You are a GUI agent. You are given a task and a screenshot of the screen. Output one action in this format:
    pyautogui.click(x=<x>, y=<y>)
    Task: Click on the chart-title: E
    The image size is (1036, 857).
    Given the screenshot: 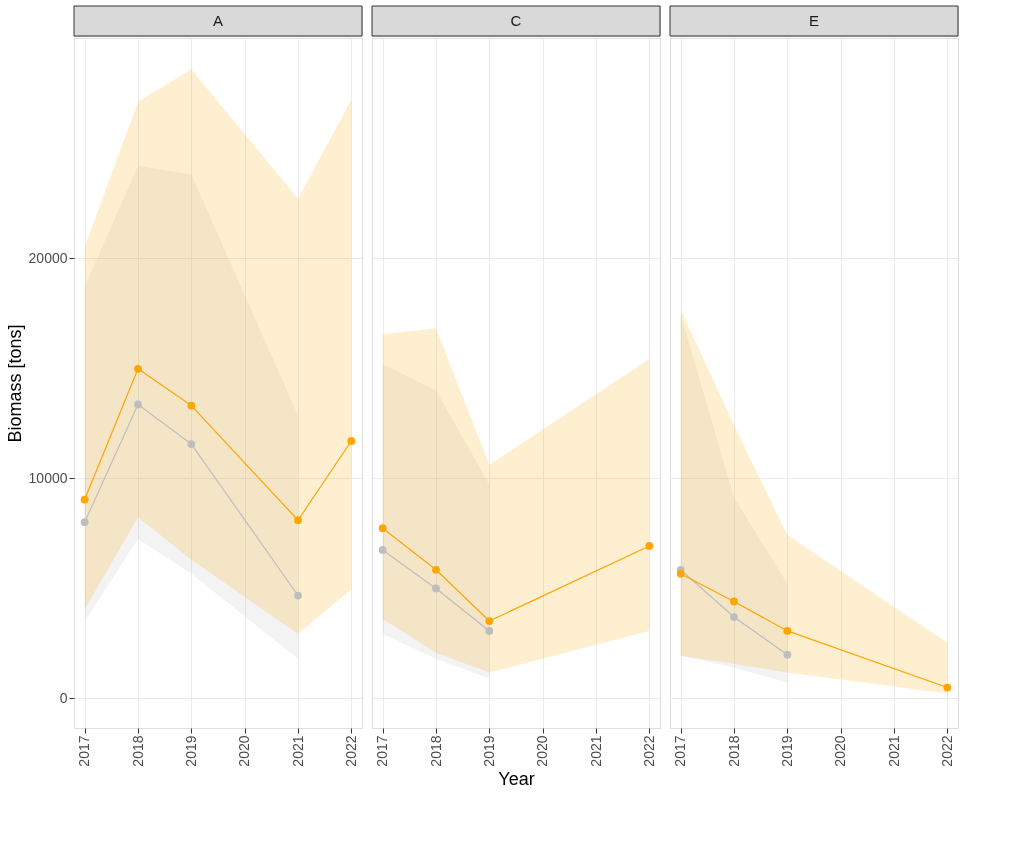 What is the action you would take?
    pyautogui.click(x=814, y=20)
    